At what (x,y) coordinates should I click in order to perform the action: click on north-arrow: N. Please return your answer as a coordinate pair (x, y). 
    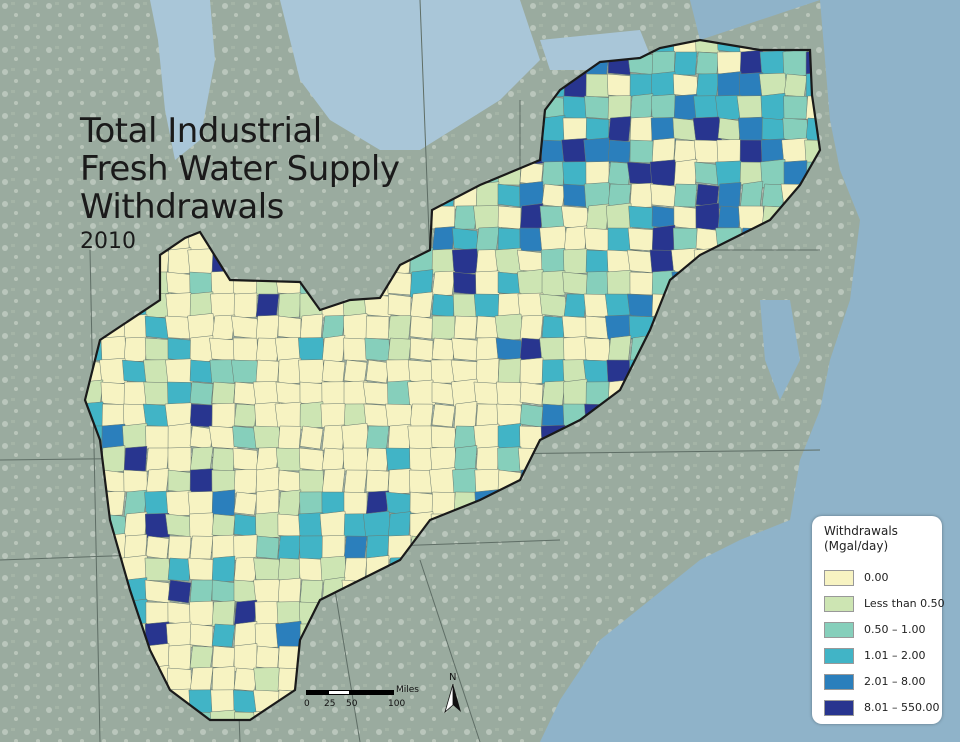
    Looking at the image, I should click on (453, 693).